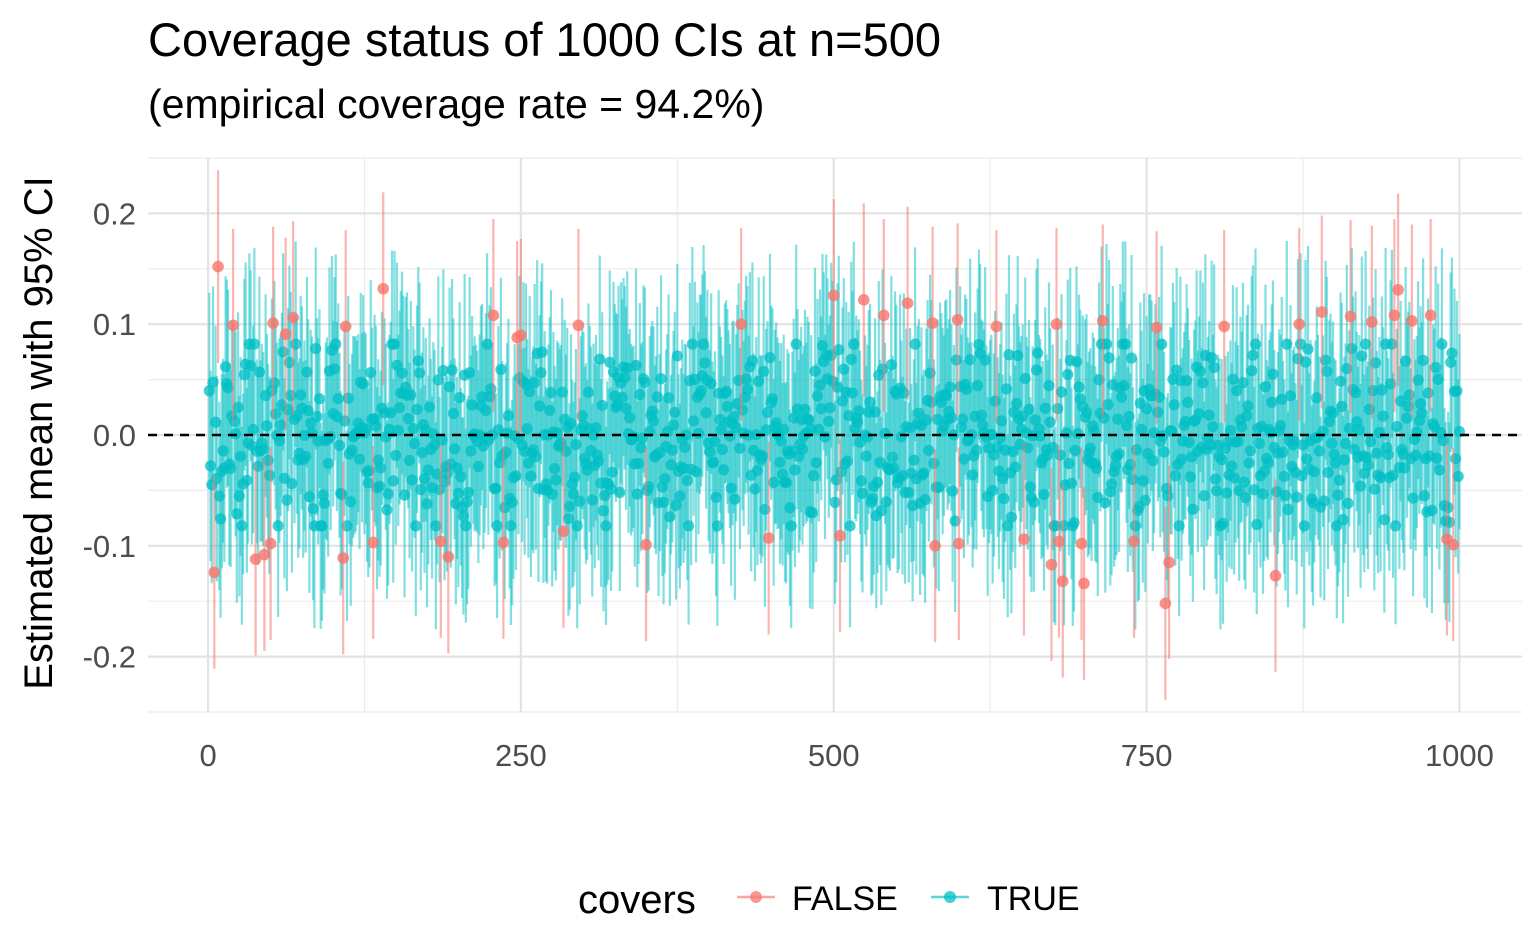 The width and height of the screenshot is (1536, 949). What do you see at coordinates (109, 546) in the screenshot?
I see `y-tick-label: -0.1` at bounding box center [109, 546].